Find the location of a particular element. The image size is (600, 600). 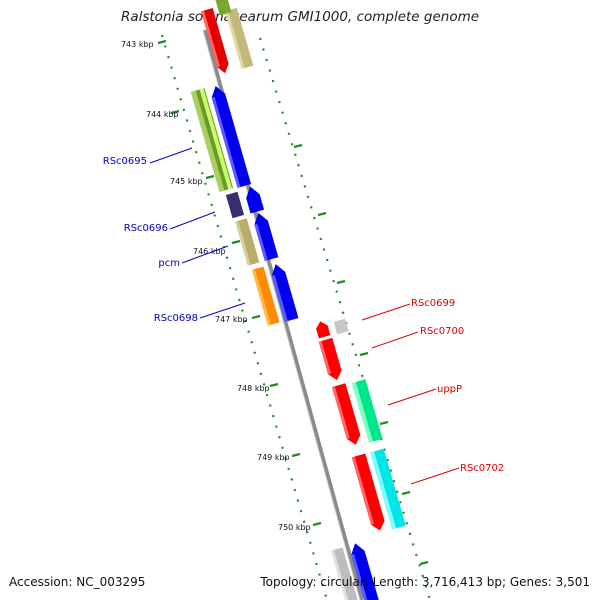

gene-label-rsc0702: RSc0702 is located at coordinates (482, 468).